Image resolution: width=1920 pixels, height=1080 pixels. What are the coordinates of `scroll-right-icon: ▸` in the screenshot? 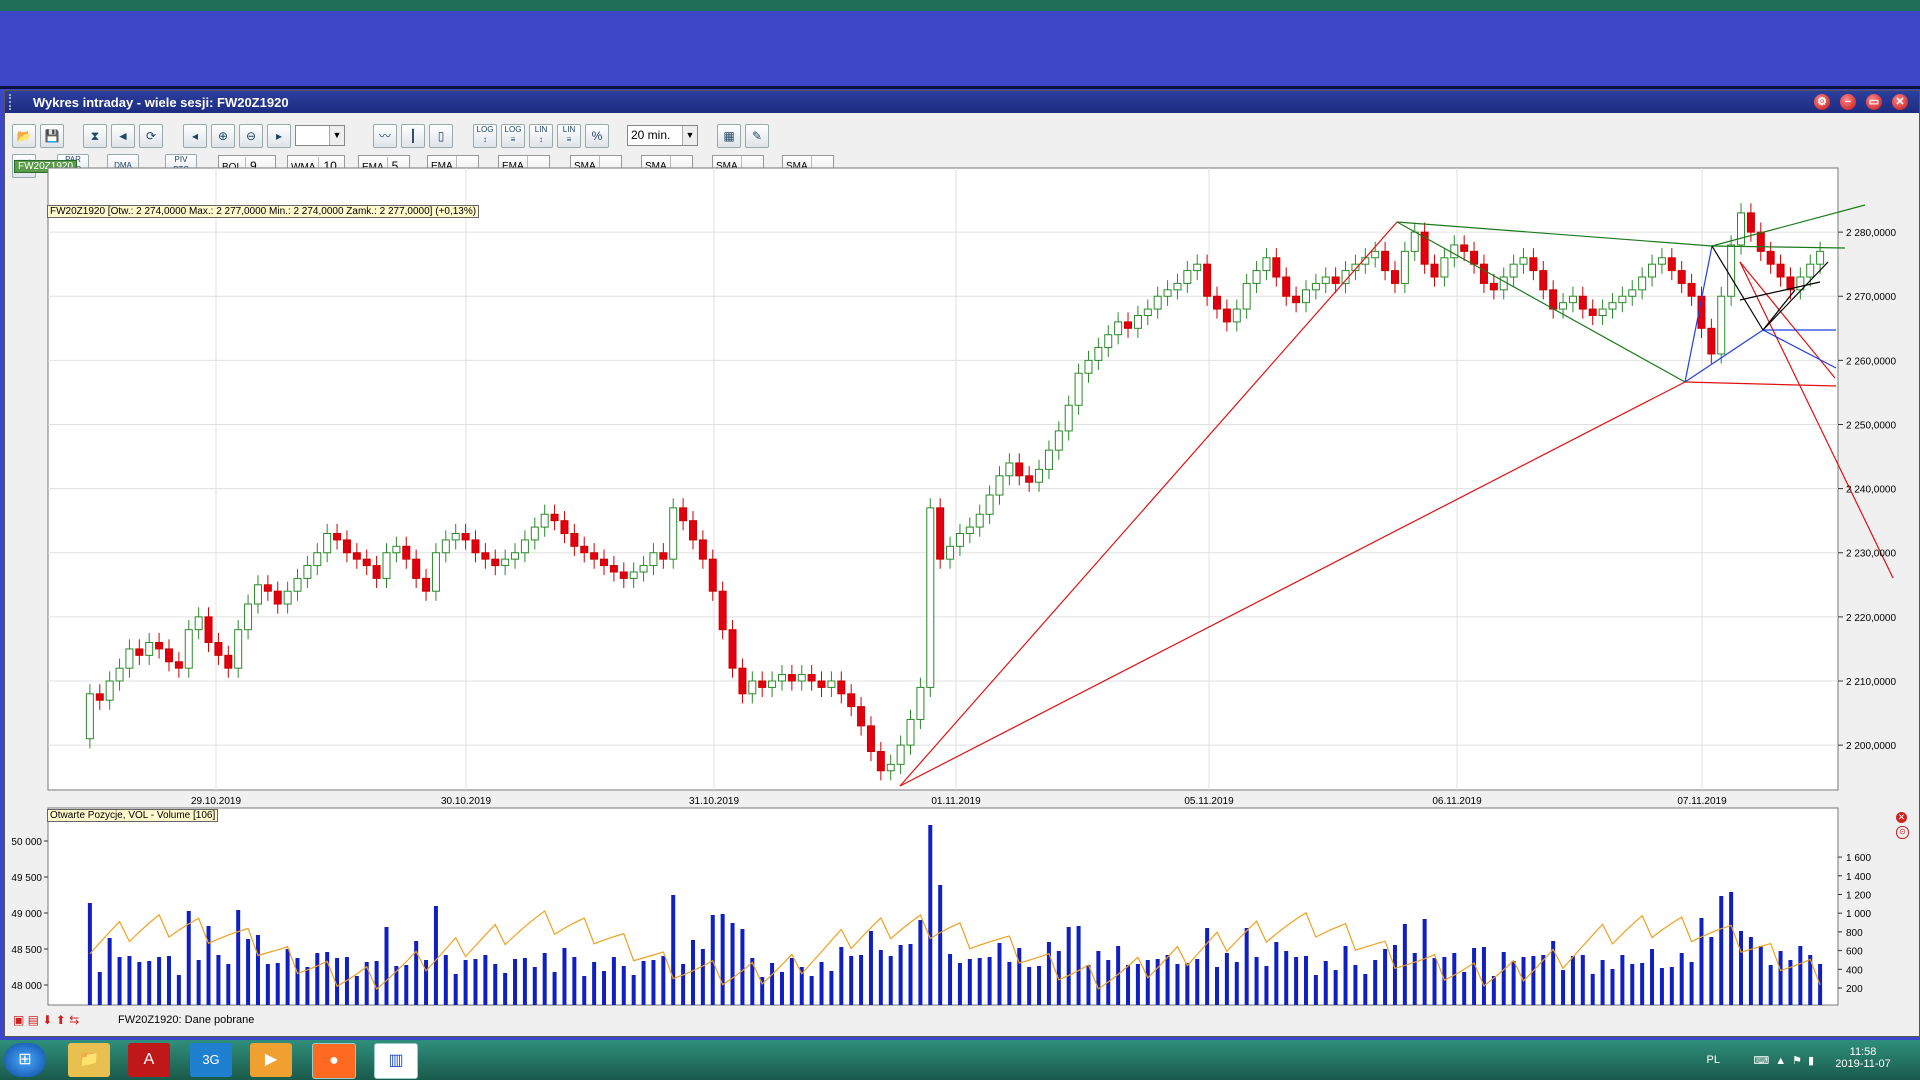 It's located at (279, 136).